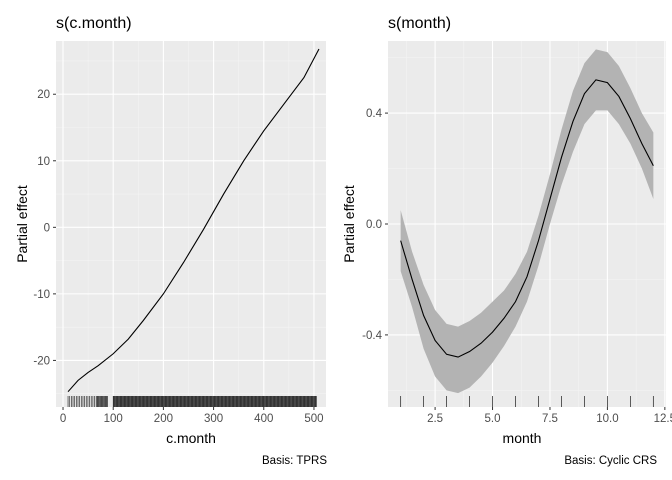 Image resolution: width=672 pixels, height=480 pixels. Describe the element at coordinates (63, 419) in the screenshot. I see `left-x-tick-label: 0` at that location.